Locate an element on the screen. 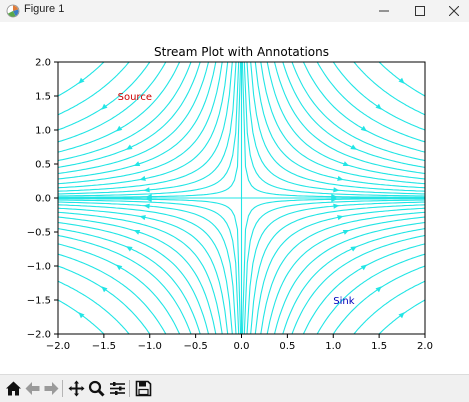 The height and width of the screenshot is (402, 469). x-axis-ticks: −2.0 −1.5 −1.0 −0.5 0.0 0.5 1.0 1.5 2.0 is located at coordinates (239, 343).